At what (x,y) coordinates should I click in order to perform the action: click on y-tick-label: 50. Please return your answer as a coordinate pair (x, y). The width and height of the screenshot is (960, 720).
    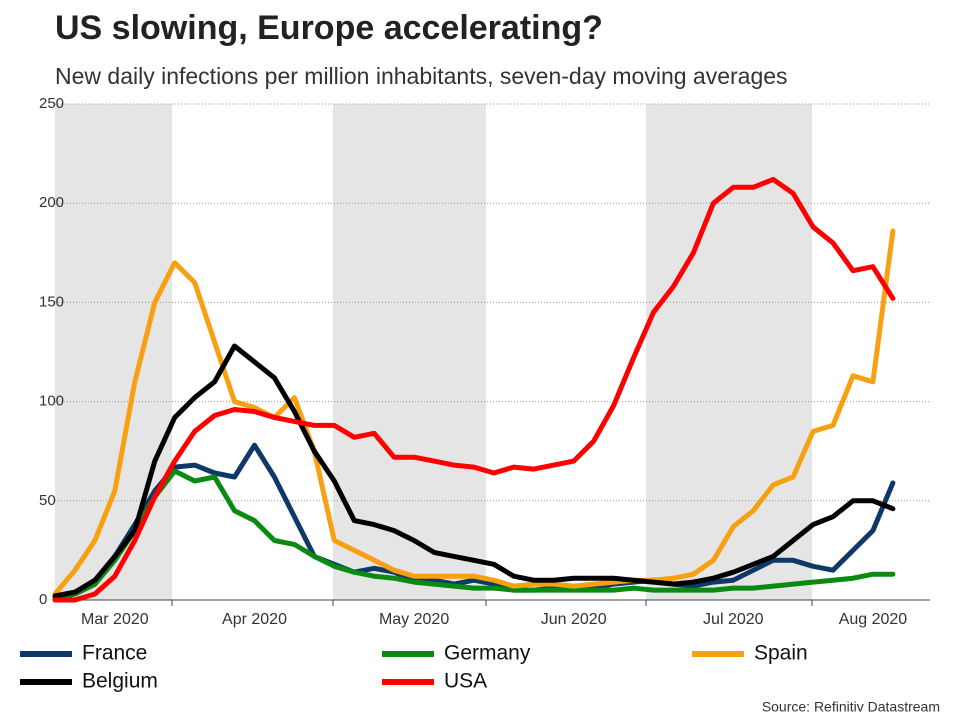
    Looking at the image, I should click on (47, 500).